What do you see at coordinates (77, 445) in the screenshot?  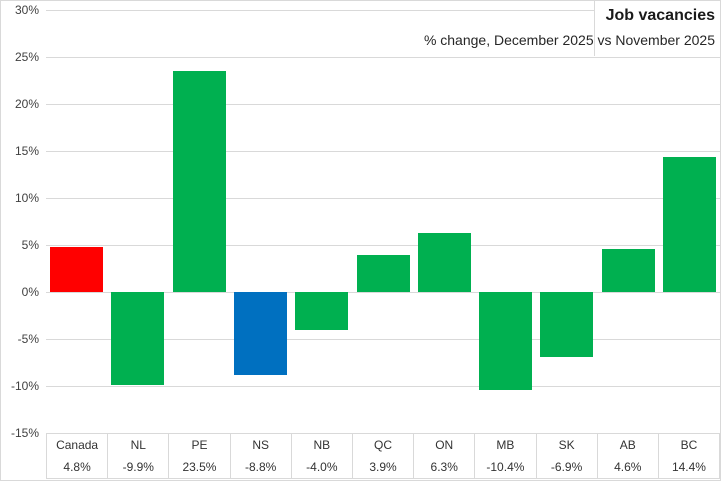 I see `category-label: Canada` at bounding box center [77, 445].